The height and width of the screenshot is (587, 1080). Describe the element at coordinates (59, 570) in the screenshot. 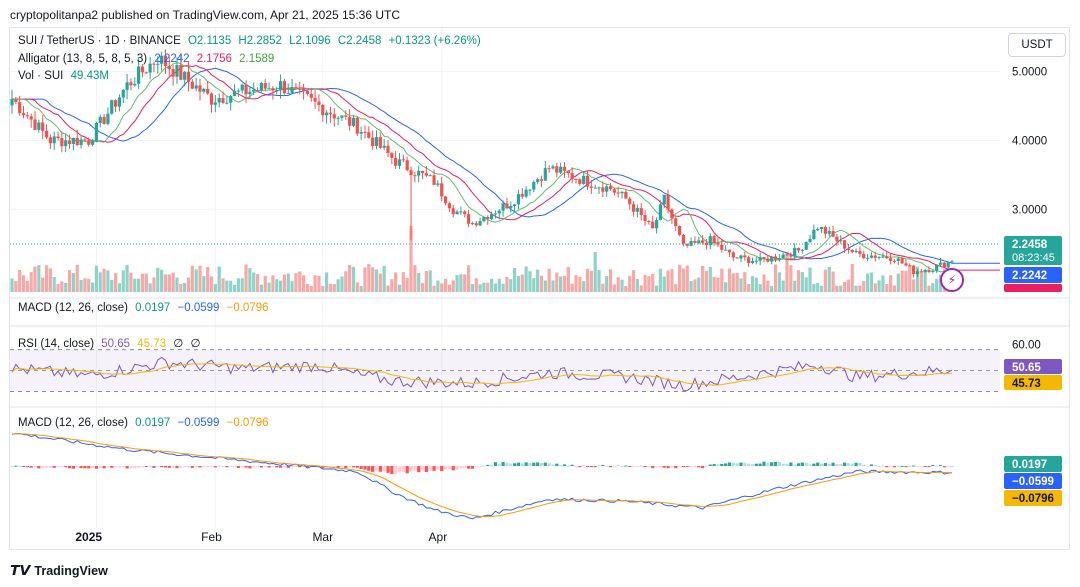

I see `footer-brand: 𝙏𝙑 TradingView` at that location.